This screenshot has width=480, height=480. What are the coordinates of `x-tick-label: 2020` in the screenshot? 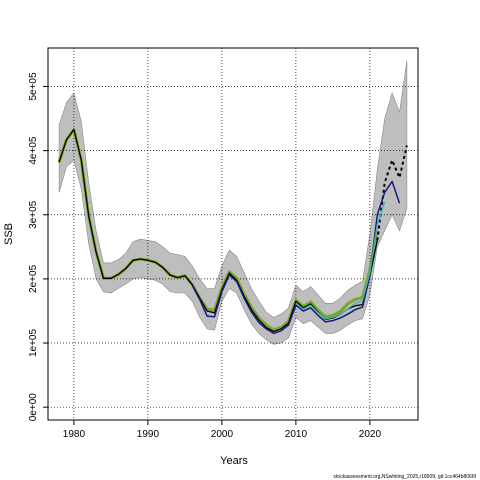 It's located at (370, 434).